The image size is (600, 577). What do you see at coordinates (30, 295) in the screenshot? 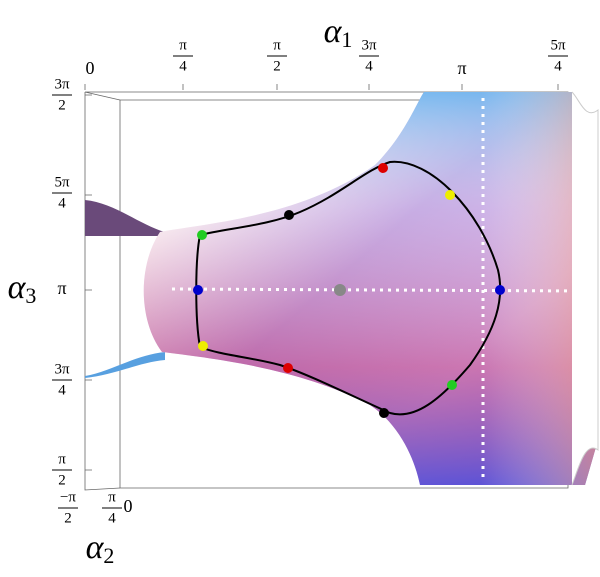
I see `axis-subscript: 3` at bounding box center [30, 295].